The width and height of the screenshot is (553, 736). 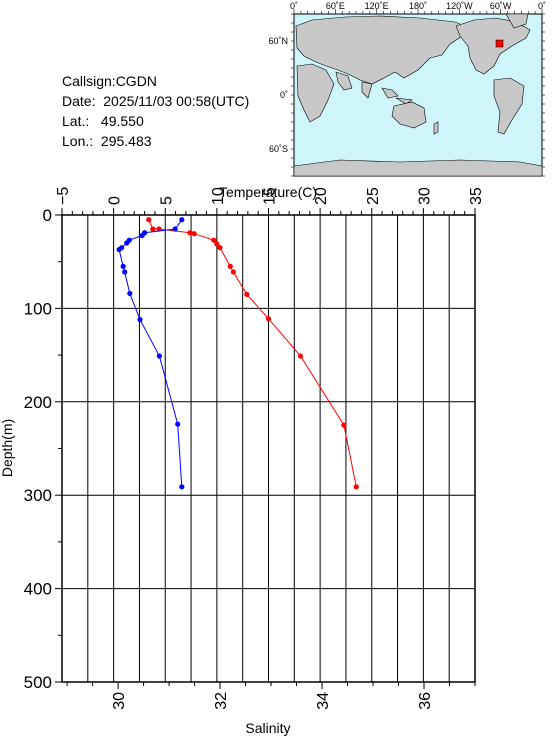 I want to click on date-text: Date: 2025/11/03 00:58(UTC), so click(x=156, y=101).